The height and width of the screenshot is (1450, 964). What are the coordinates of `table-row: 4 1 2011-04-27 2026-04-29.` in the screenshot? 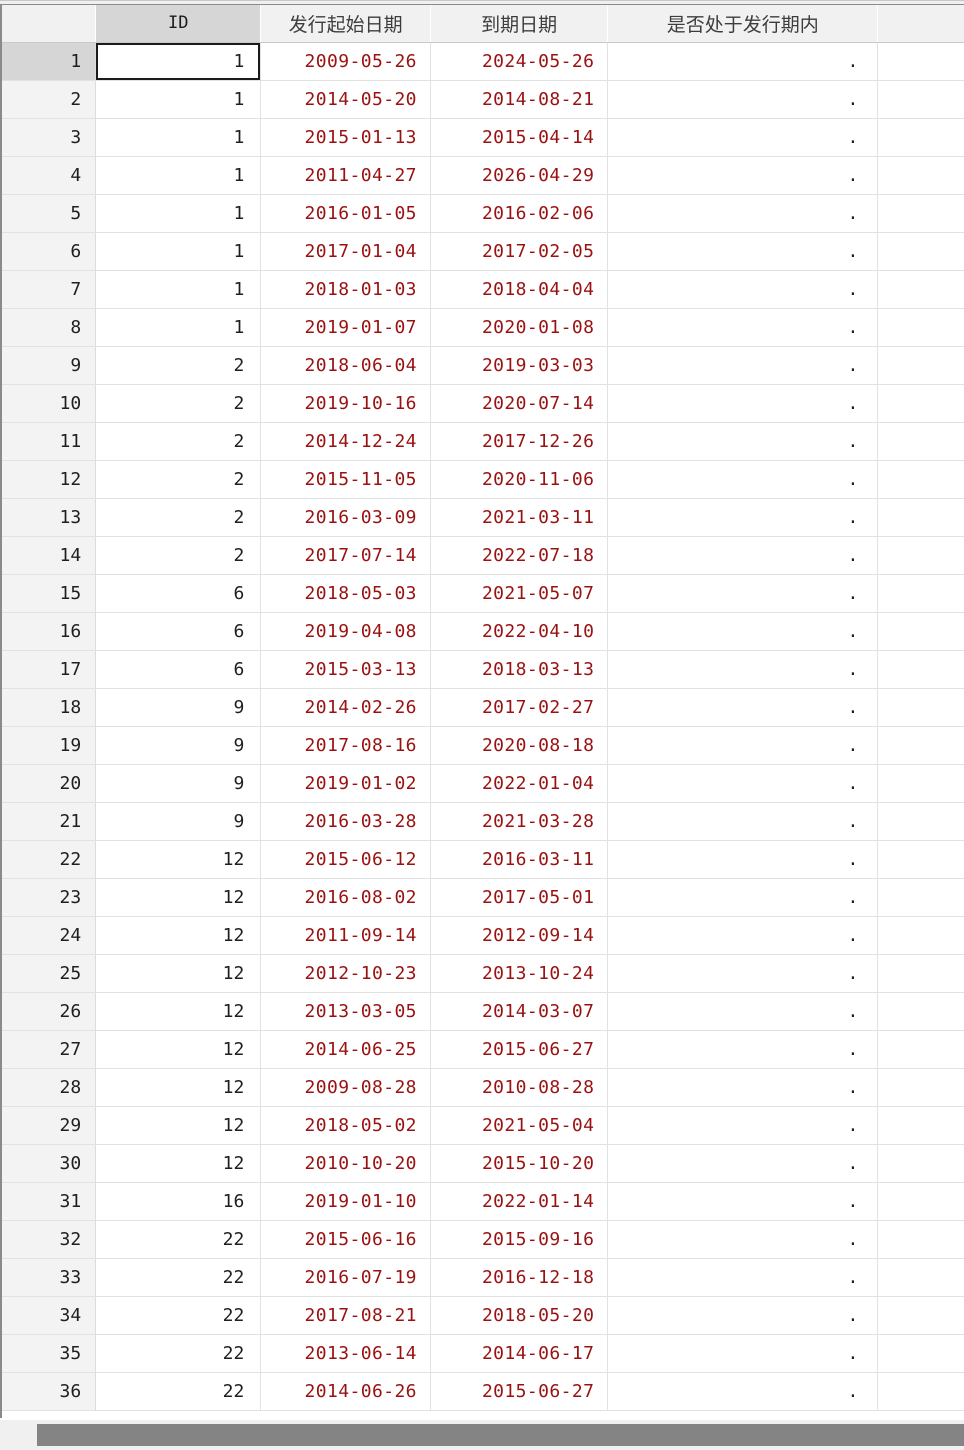 It's located at (483, 175).